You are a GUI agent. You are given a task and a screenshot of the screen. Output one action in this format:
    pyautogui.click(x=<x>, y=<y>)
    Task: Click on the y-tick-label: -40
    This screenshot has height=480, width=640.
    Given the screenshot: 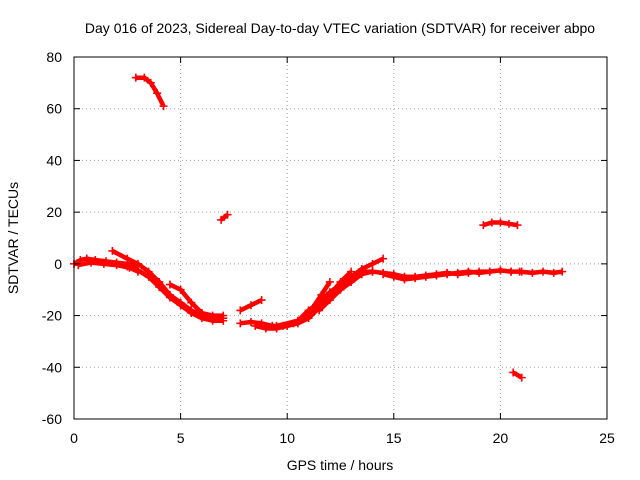 What is the action you would take?
    pyautogui.click(x=52, y=367)
    